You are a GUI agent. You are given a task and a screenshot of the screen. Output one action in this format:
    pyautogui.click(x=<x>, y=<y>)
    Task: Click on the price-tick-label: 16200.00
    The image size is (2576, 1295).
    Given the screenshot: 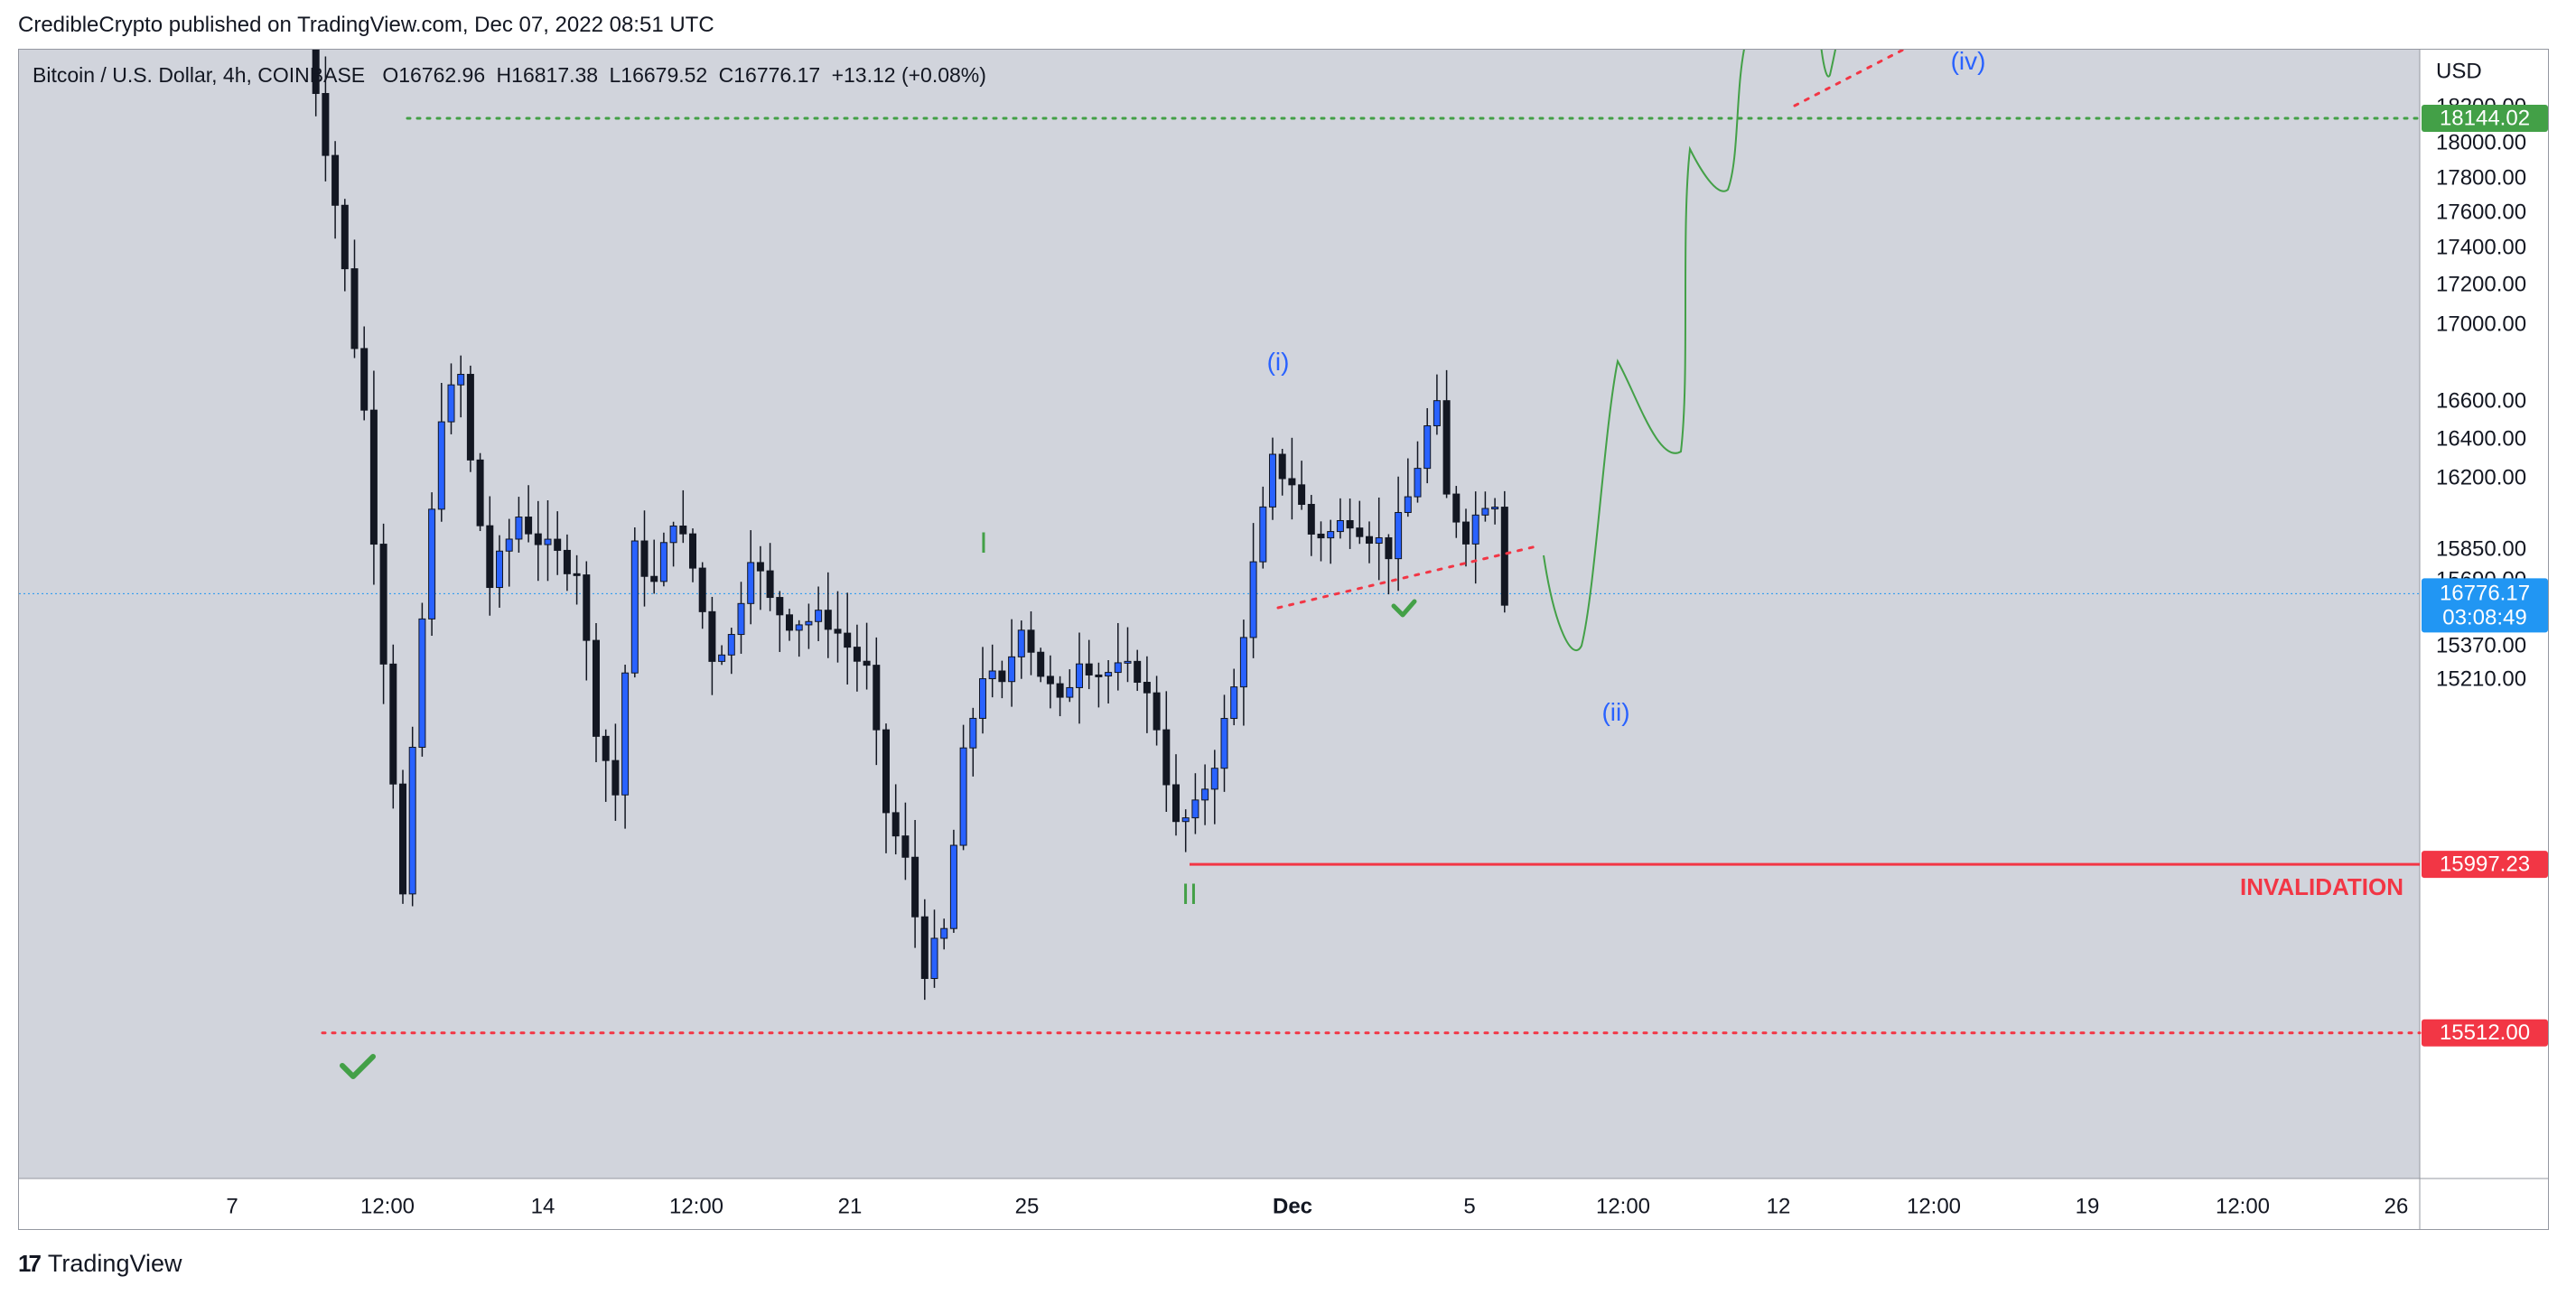 What is the action you would take?
    pyautogui.click(x=2481, y=477)
    